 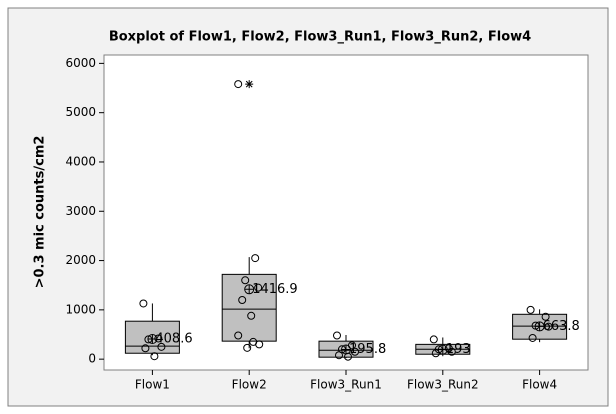 What do you see at coordinates (249, 385) in the screenshot?
I see `x-tick-label: Flow2` at bounding box center [249, 385].